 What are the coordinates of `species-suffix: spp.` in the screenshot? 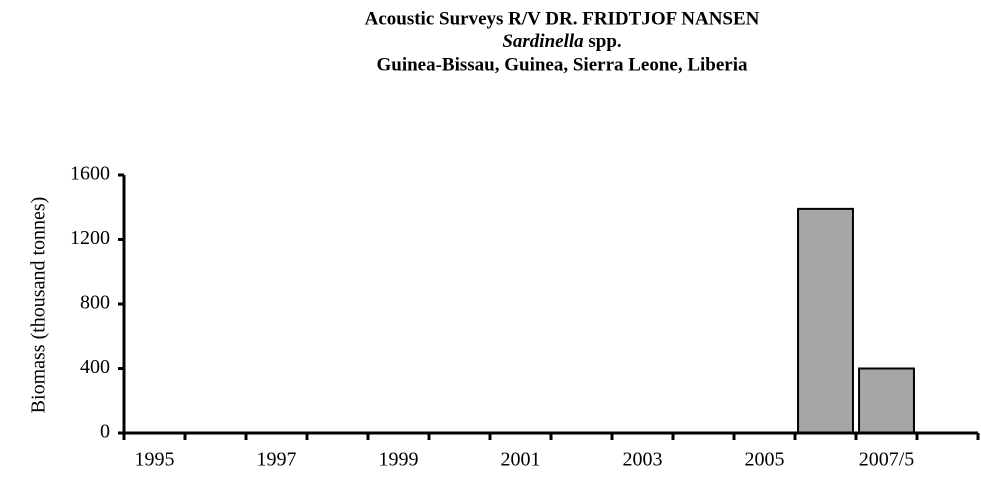 It's located at (604, 41).